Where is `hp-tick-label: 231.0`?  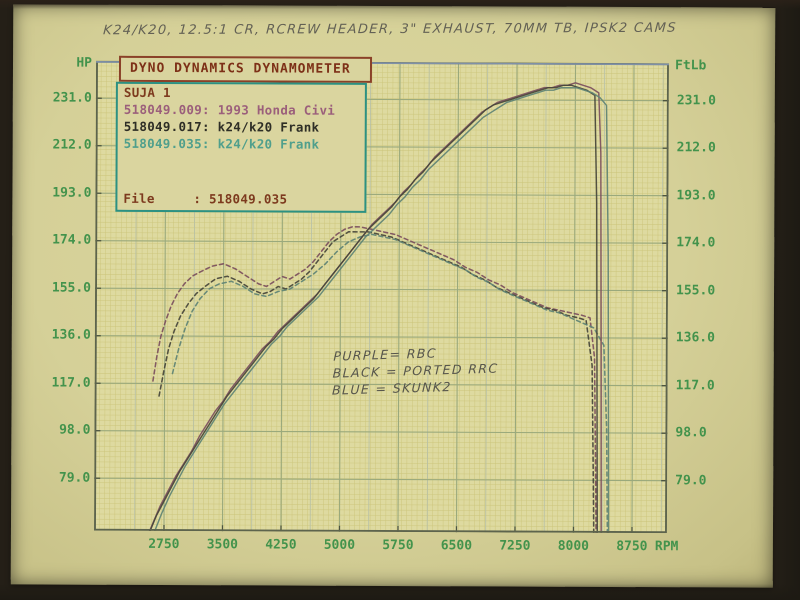
hp-tick-label: 231.0 is located at coordinates (72, 98).